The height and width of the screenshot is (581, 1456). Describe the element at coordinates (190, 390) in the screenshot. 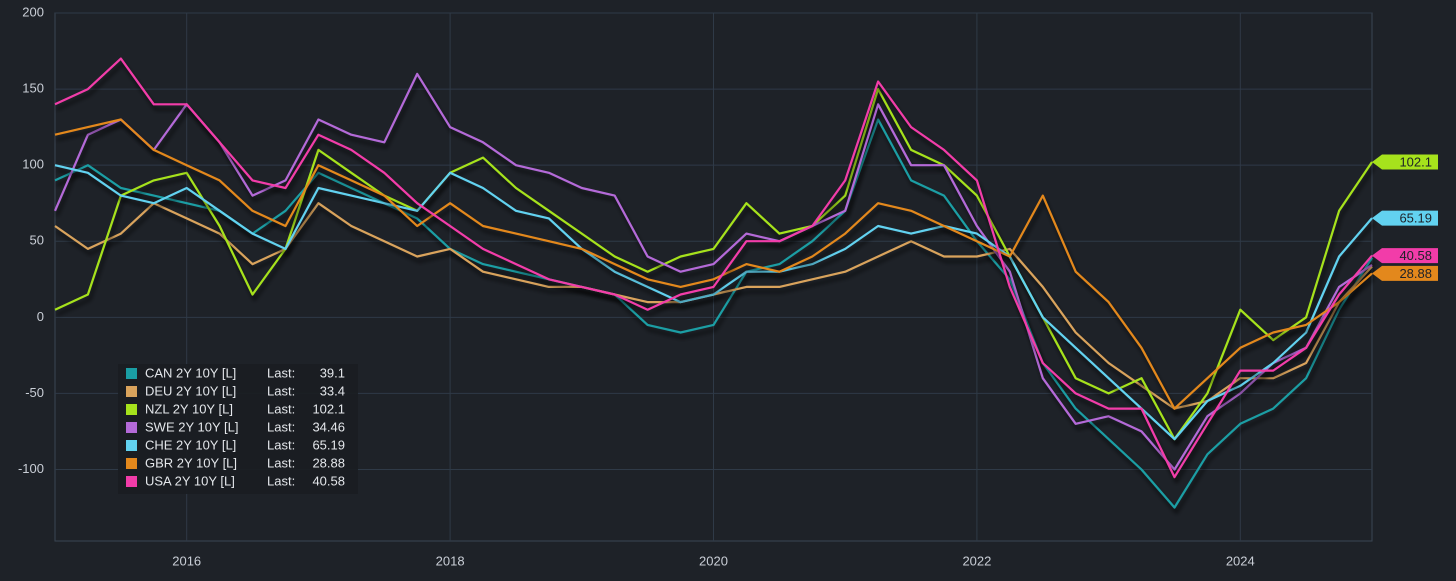

I see `legend-label: DEU 2Y 10Y [L]` at that location.